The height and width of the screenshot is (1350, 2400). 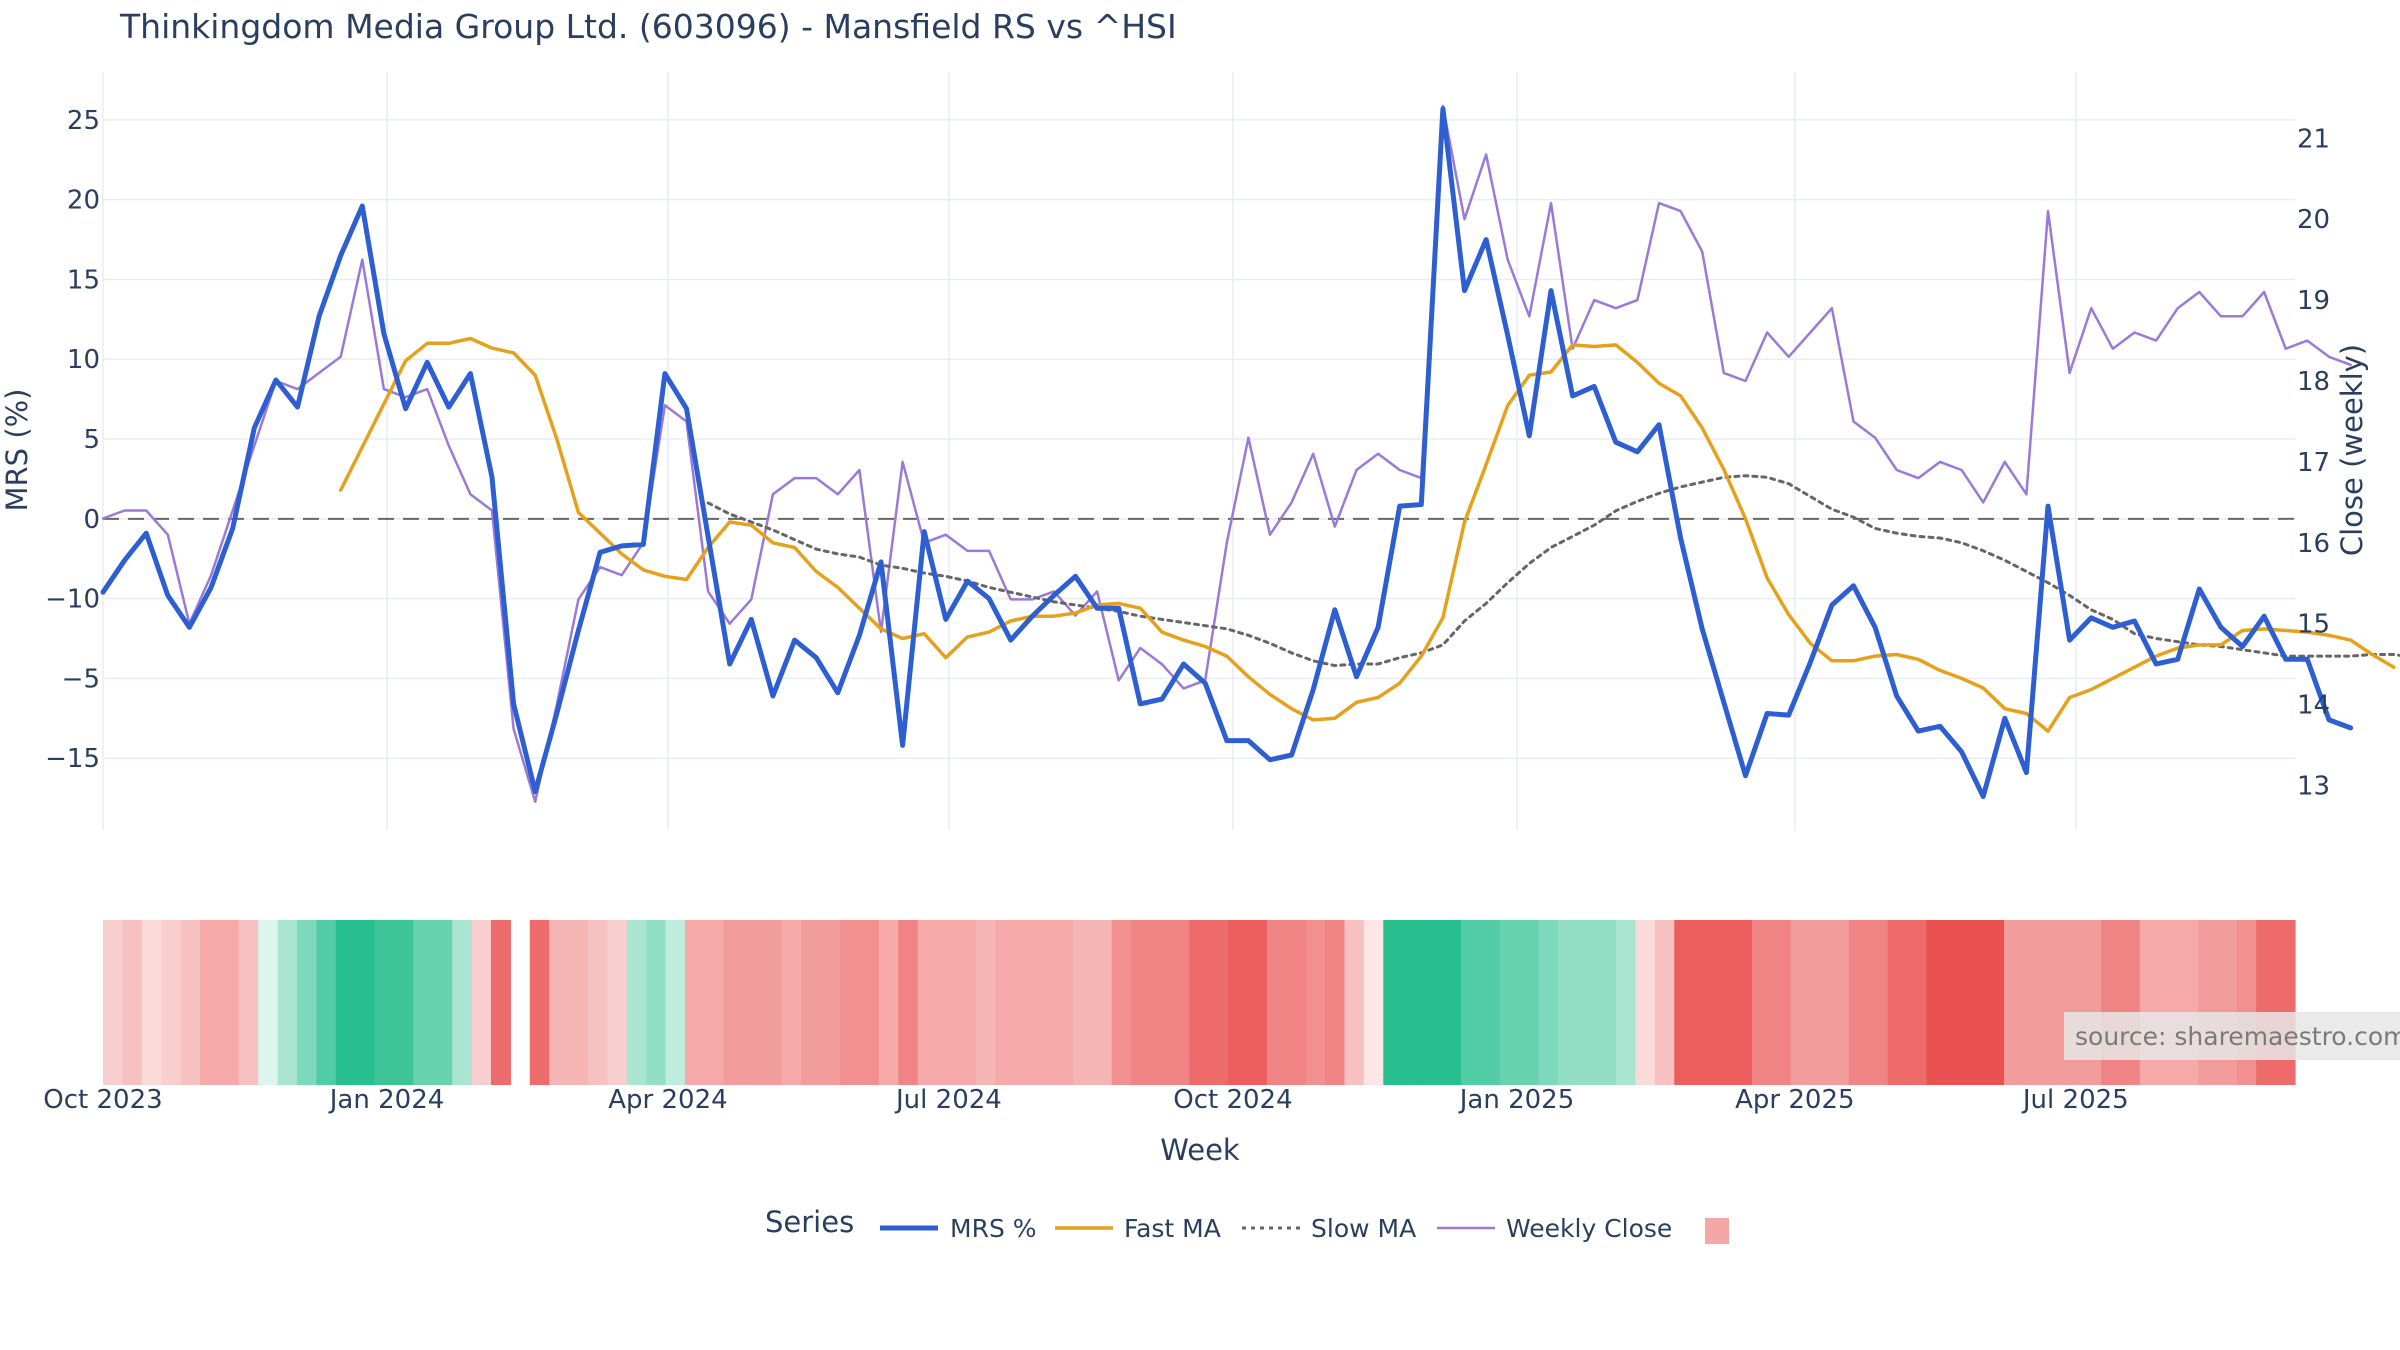 What do you see at coordinates (2313, 787) in the screenshot?
I see `y2-tick-label: 13` at bounding box center [2313, 787].